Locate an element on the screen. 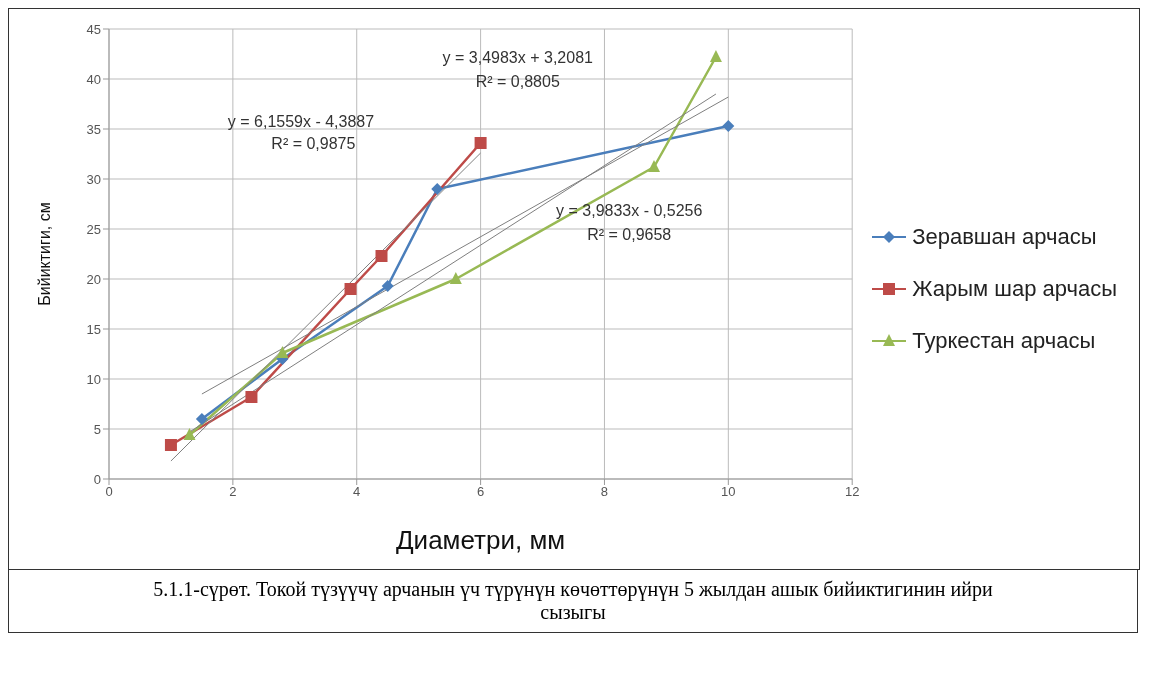 Image resolution: width=1149 pixels, height=681 pixels. annotation: R² = 0,9875 is located at coordinates (313, 143).